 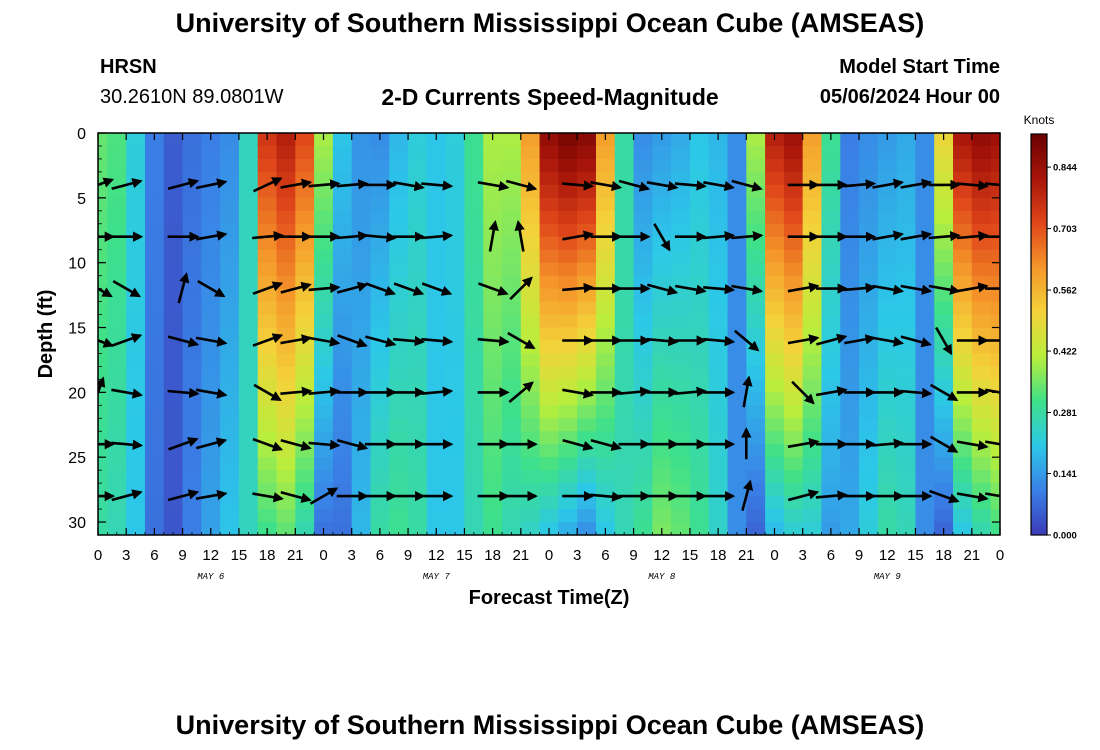 What do you see at coordinates (1039, 334) in the screenshot?
I see `colorbar-scale` at bounding box center [1039, 334].